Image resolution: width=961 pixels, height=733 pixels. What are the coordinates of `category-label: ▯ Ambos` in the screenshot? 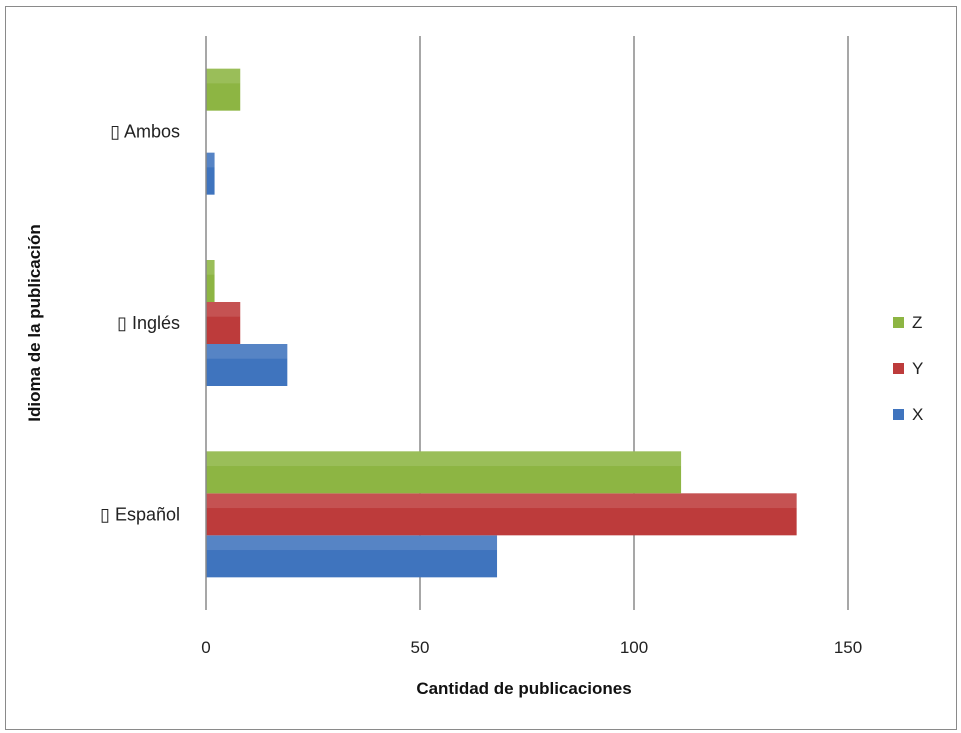 It's located at (145, 132).